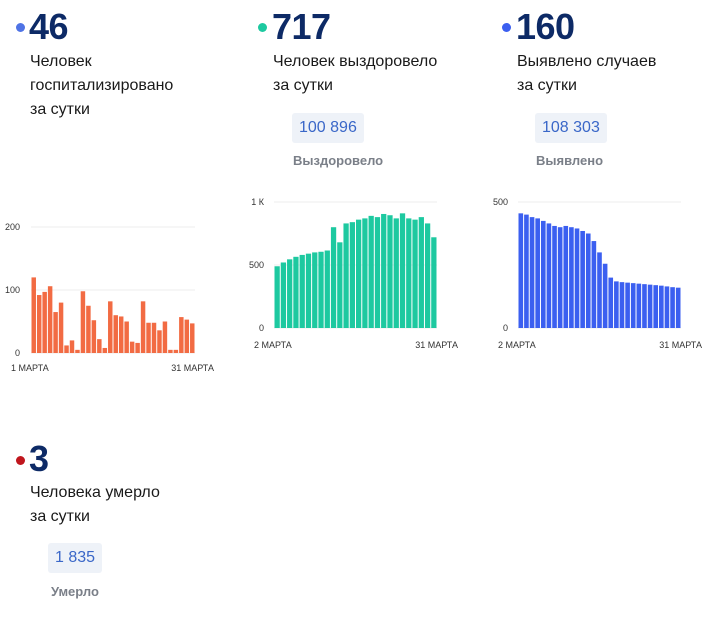 Image resolution: width=714 pixels, height=618 pixels. What do you see at coordinates (258, 202) in the screenshot?
I see `y-tick-label: 1 К` at bounding box center [258, 202].